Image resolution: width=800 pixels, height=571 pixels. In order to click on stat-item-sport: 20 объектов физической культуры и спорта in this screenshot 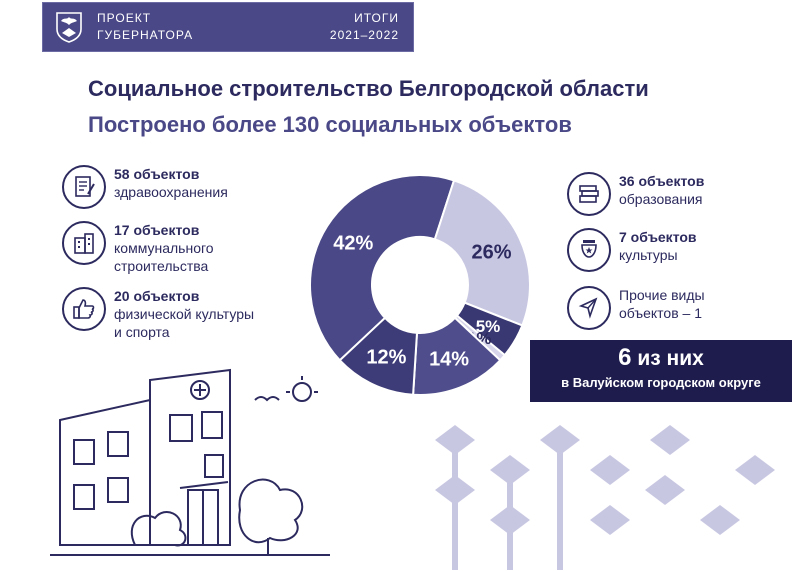, I will do `click(158, 314)`.